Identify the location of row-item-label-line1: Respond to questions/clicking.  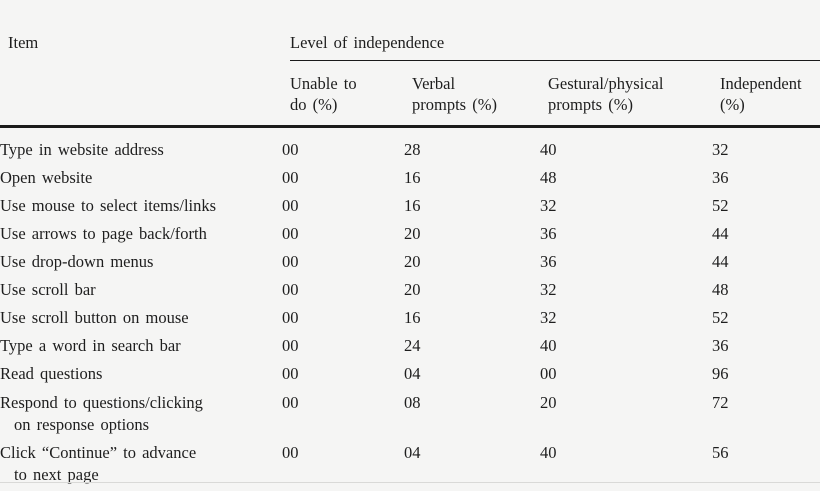
(101, 402).